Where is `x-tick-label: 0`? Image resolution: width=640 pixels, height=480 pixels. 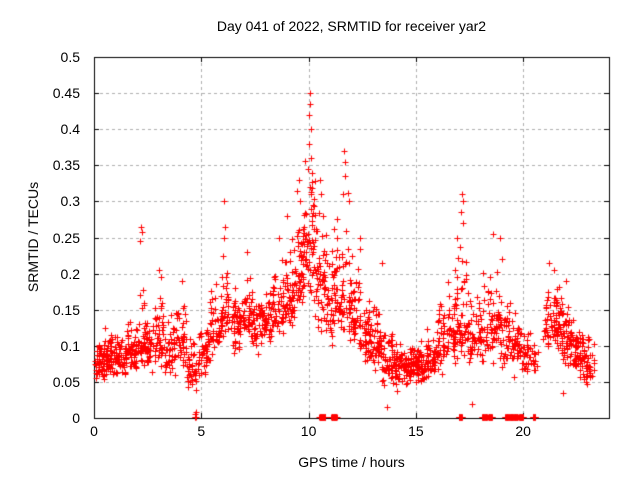 x-tick-label: 0 is located at coordinates (94, 431).